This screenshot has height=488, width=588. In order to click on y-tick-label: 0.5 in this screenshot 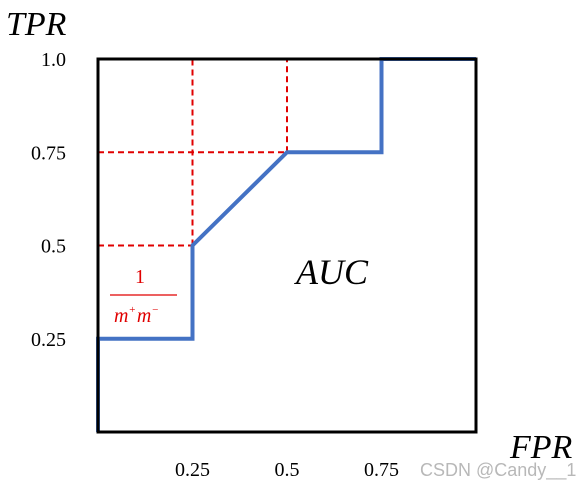, I will do `click(53, 247)`.